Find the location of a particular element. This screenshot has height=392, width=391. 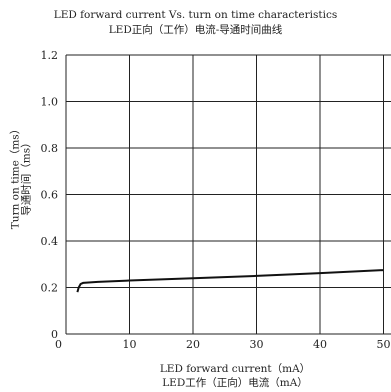

y-tick-label: 0.2 is located at coordinates (50, 288).